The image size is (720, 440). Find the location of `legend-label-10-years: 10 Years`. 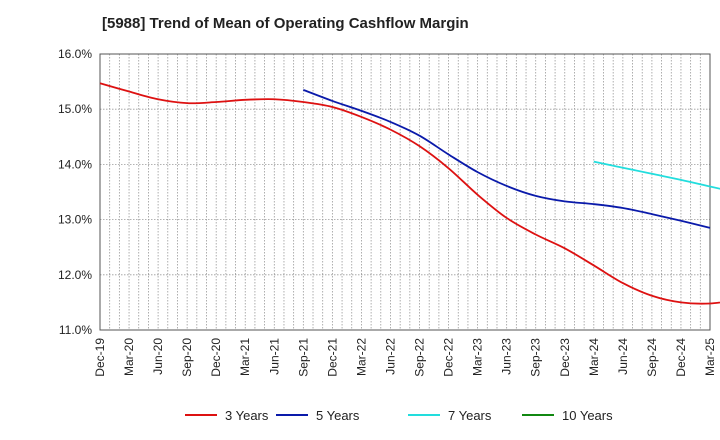

legend-label-10-years: 10 Years is located at coordinates (587, 415).